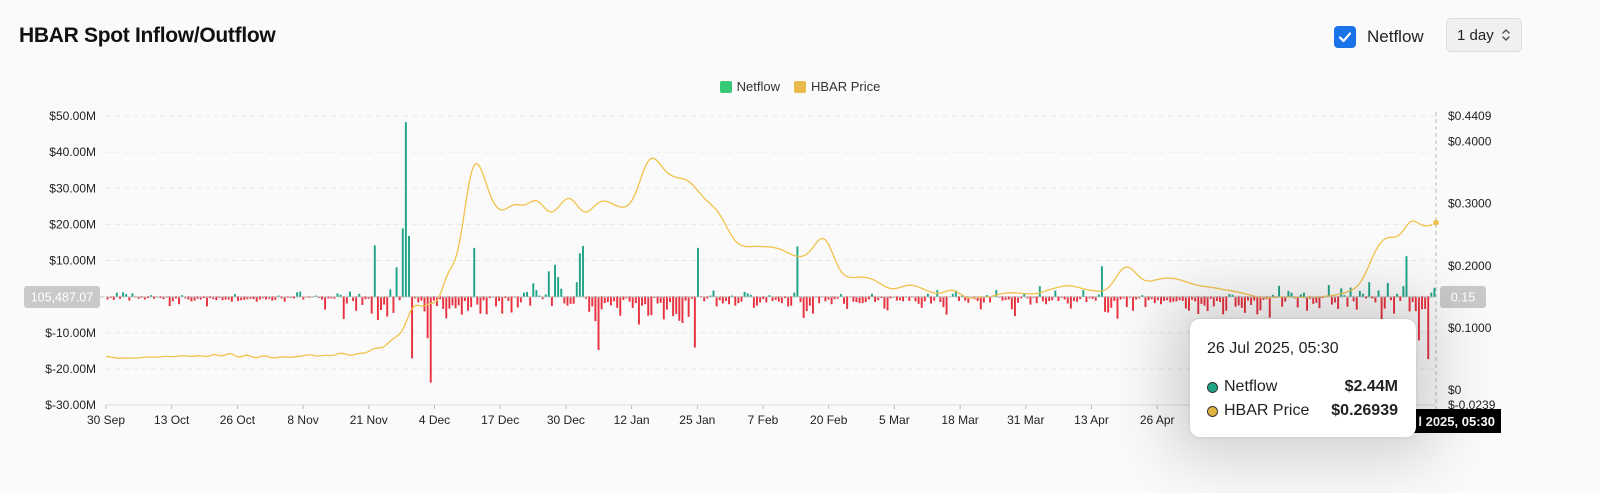 The height and width of the screenshot is (493, 1600). What do you see at coordinates (837, 86) in the screenshot?
I see `legend-item-price: HBAR Price` at bounding box center [837, 86].